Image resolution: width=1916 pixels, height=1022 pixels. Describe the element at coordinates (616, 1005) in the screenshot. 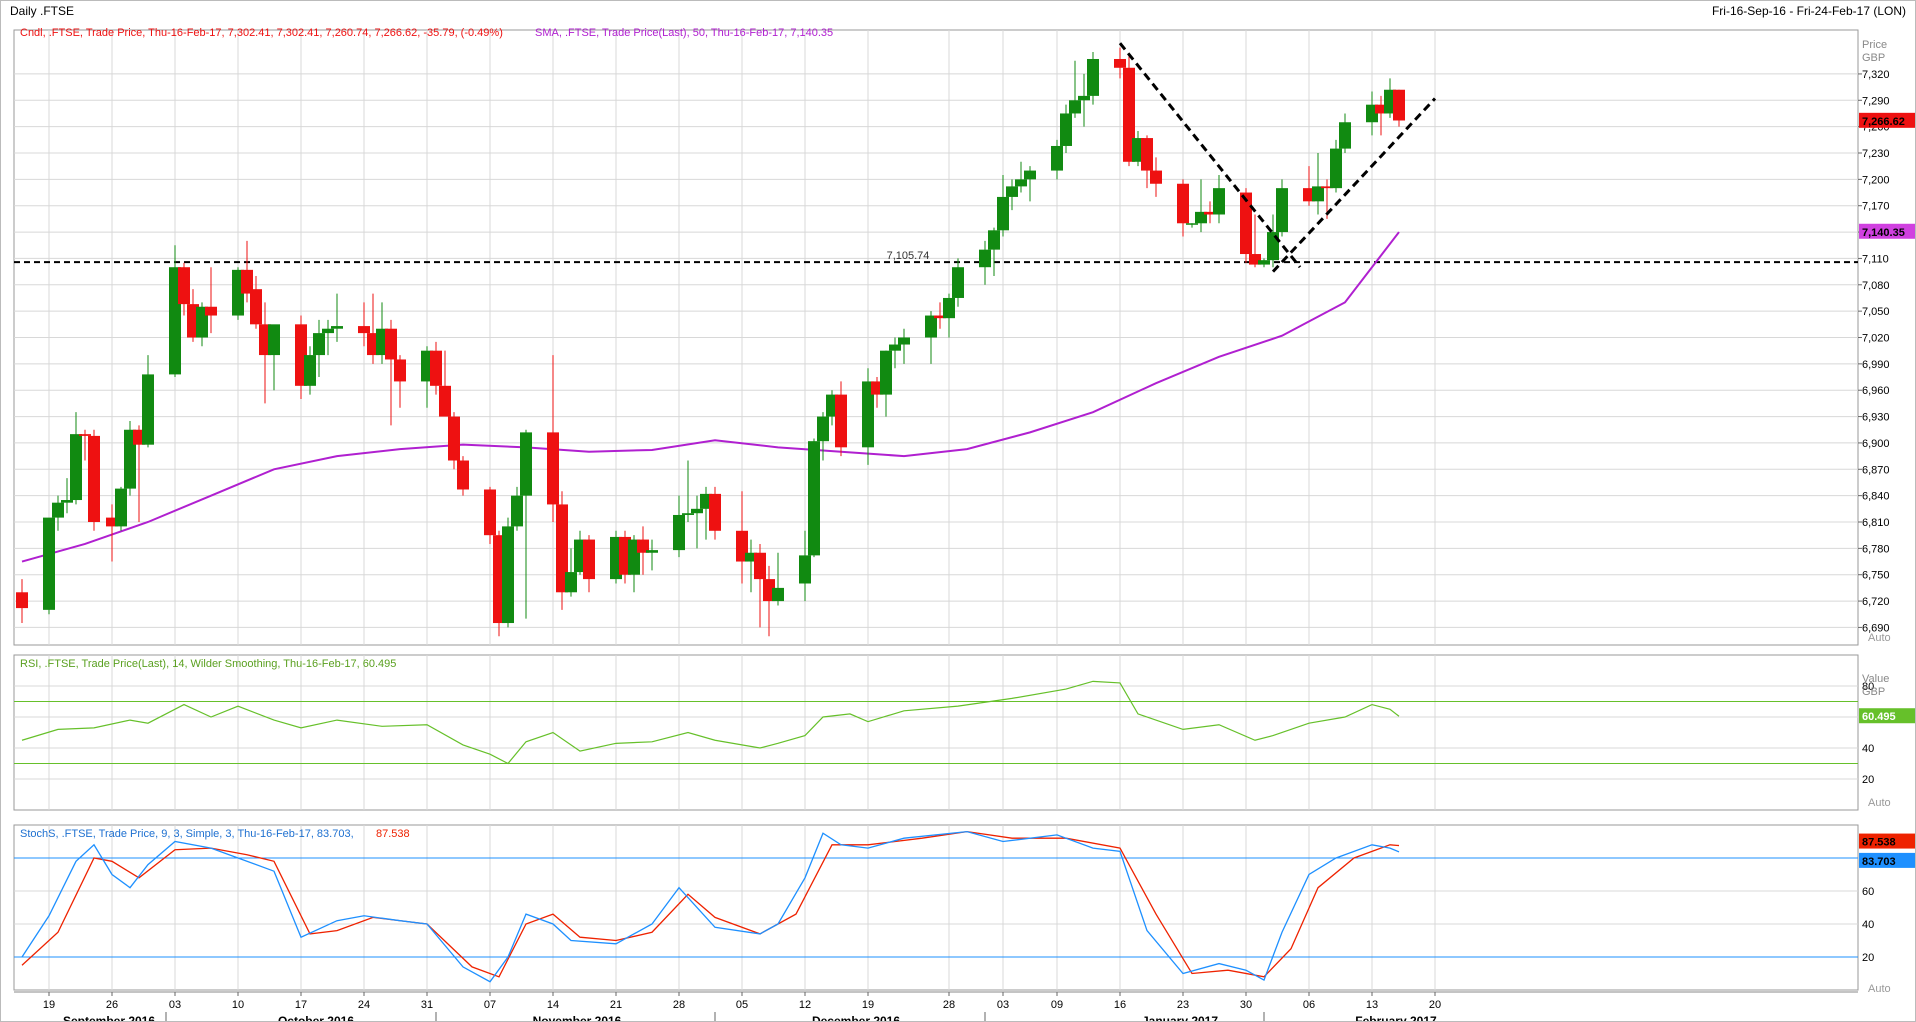

I see `x-tick-label: 21` at that location.